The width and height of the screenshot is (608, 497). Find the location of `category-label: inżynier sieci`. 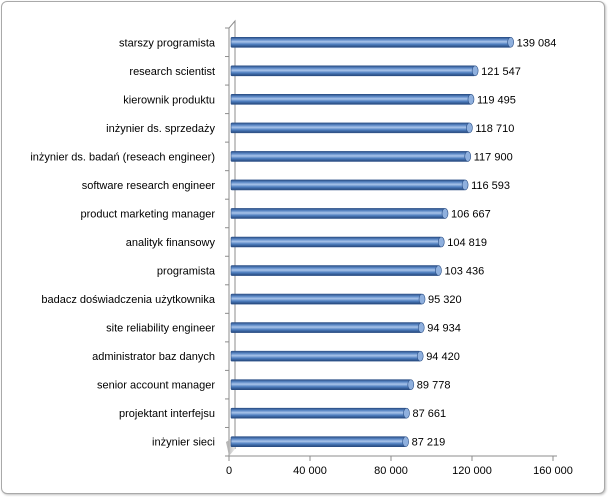

category-label: inżynier sieci is located at coordinates (183, 443).